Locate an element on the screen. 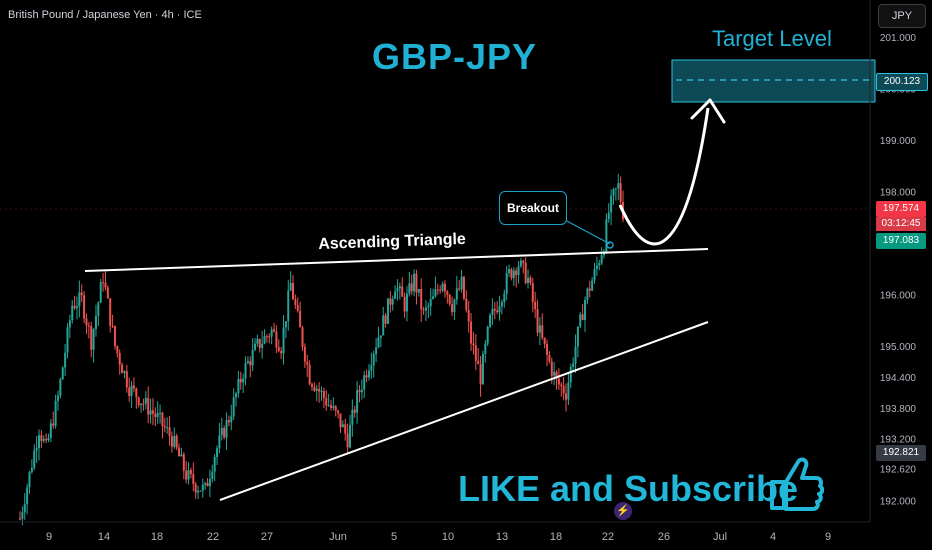 This screenshot has height=550, width=932. time-tick-label: Jul is located at coordinates (720, 537).